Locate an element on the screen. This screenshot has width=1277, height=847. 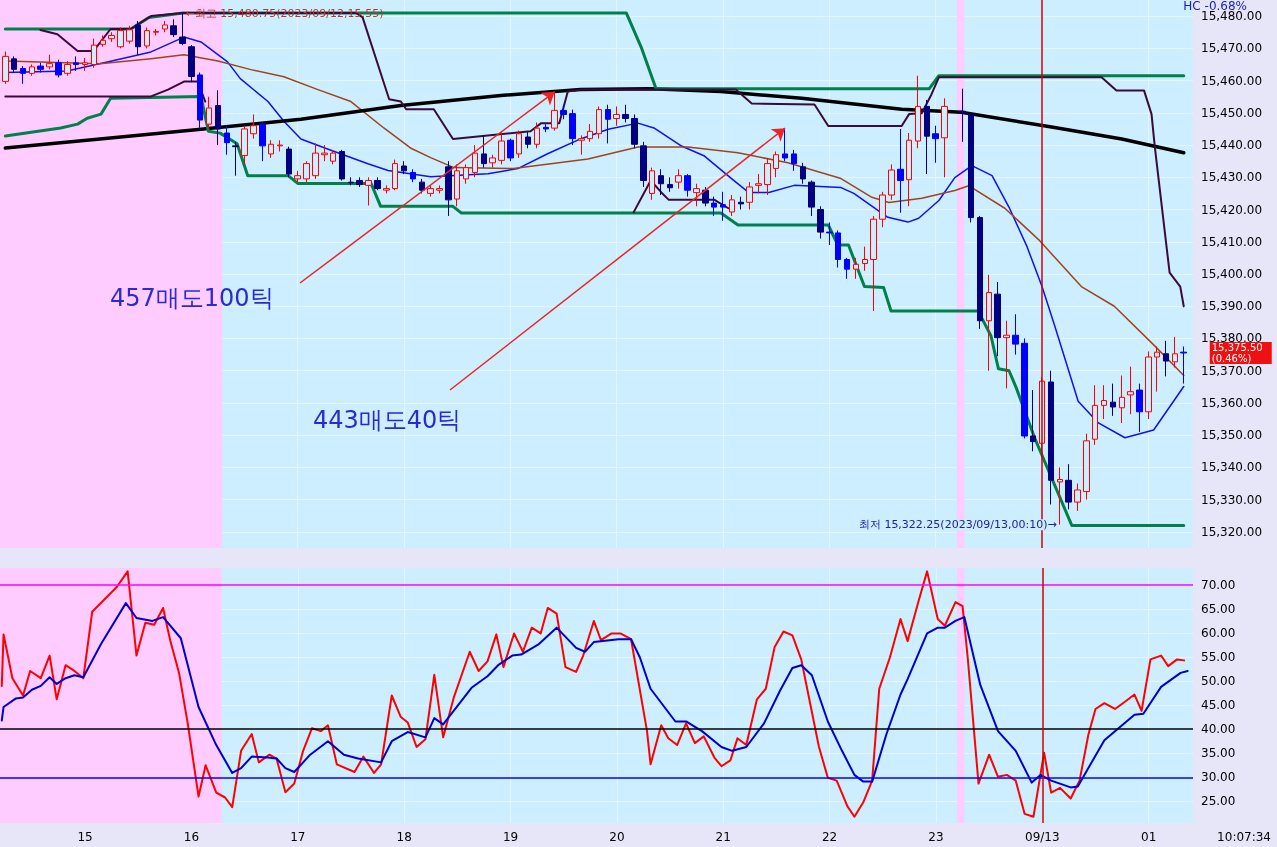
y-tick-label: 70.00 is located at coordinates (1218, 584).